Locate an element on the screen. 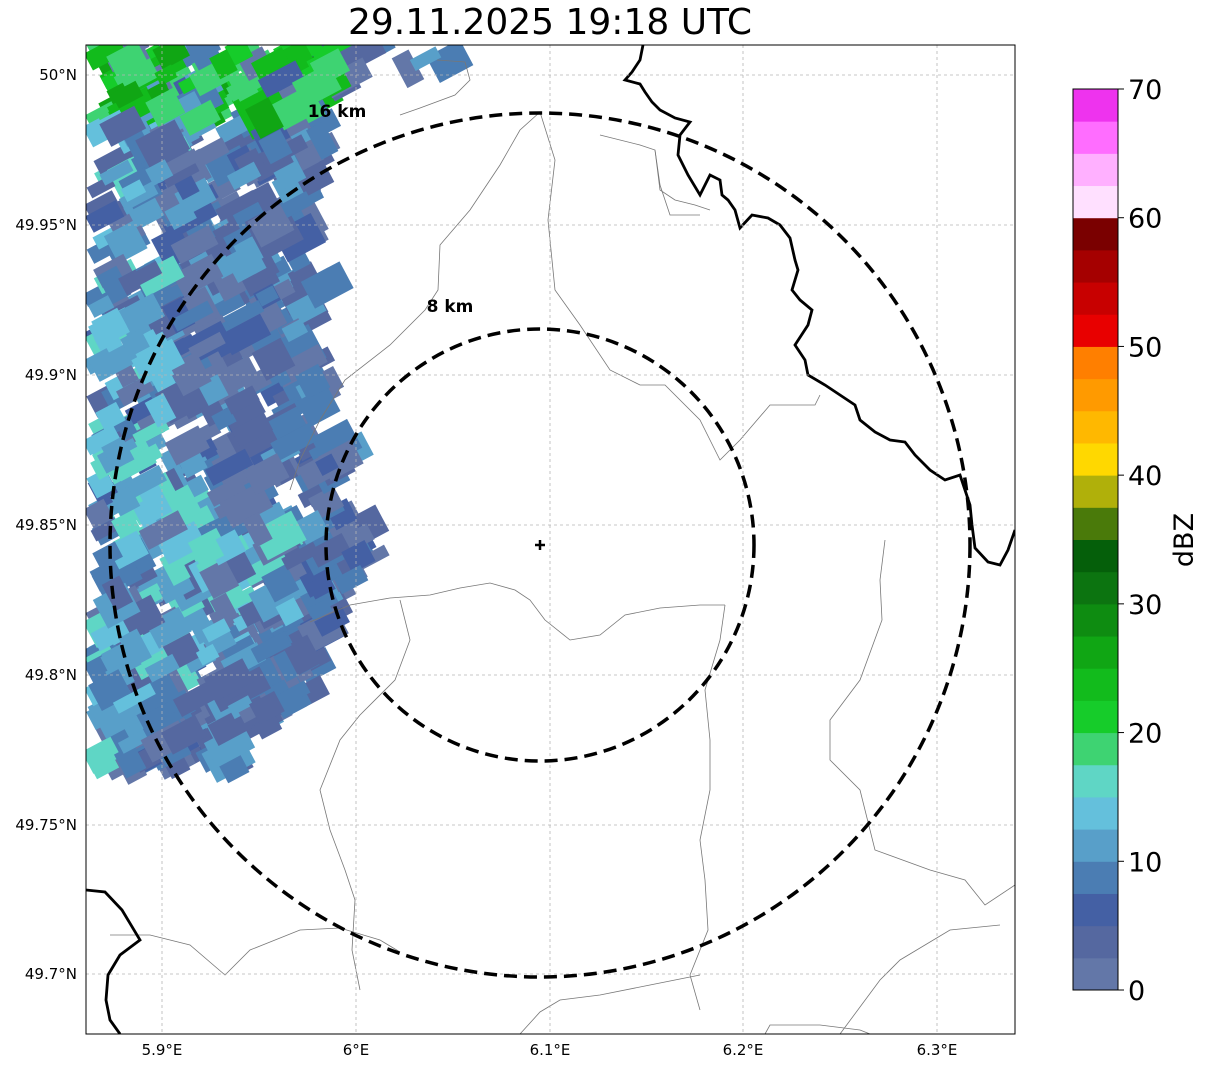  lon-tick-label: 6.1°E is located at coordinates (550, 1050).